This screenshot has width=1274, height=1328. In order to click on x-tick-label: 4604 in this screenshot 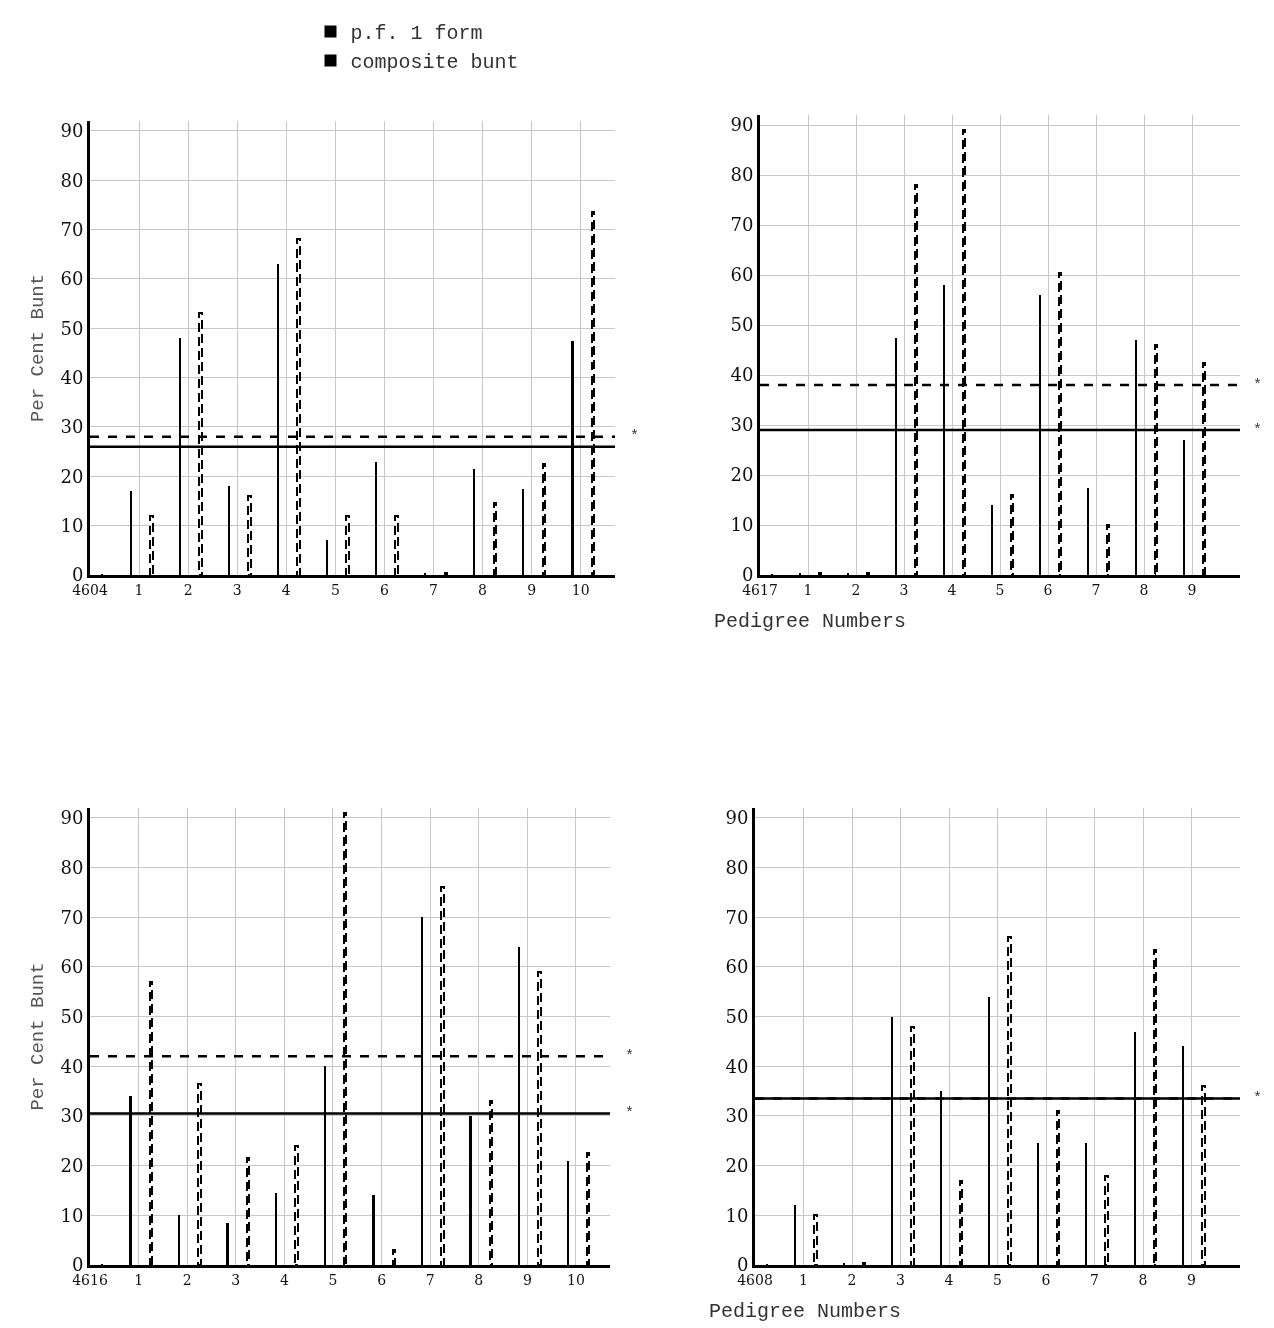, I will do `click(90, 589)`.